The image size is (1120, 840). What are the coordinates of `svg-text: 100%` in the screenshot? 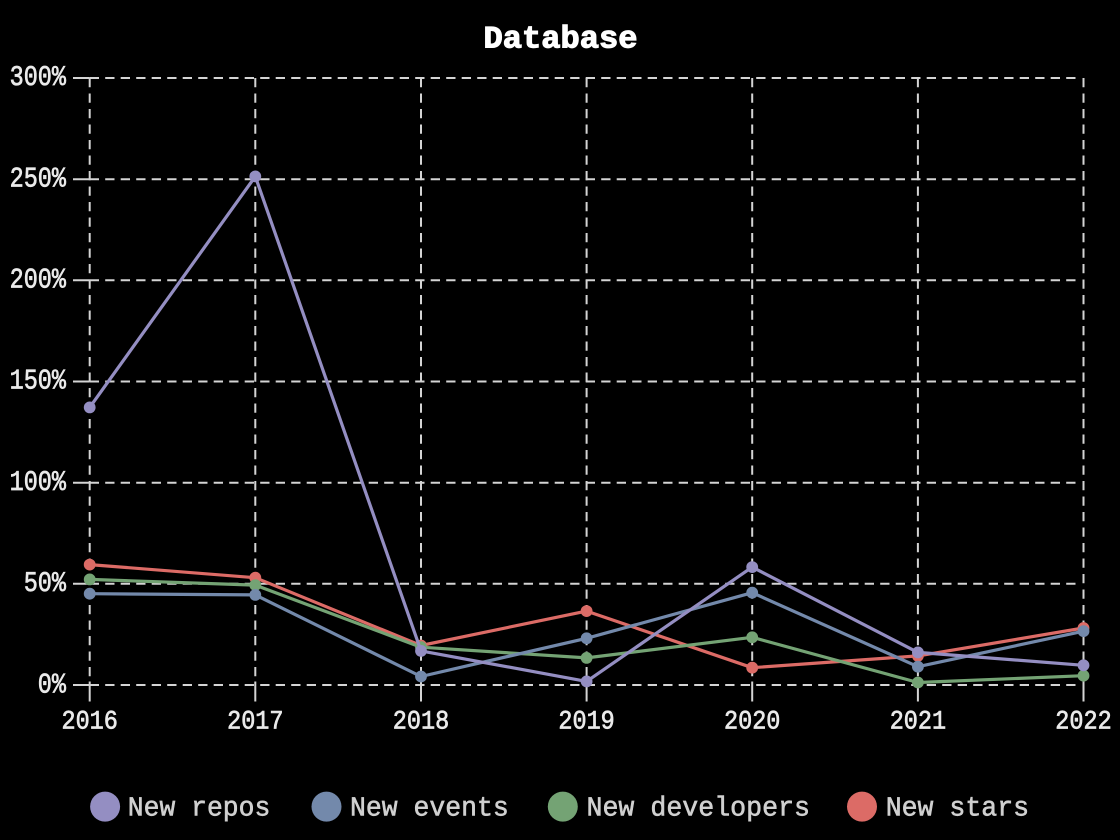 It's located at (38, 482).